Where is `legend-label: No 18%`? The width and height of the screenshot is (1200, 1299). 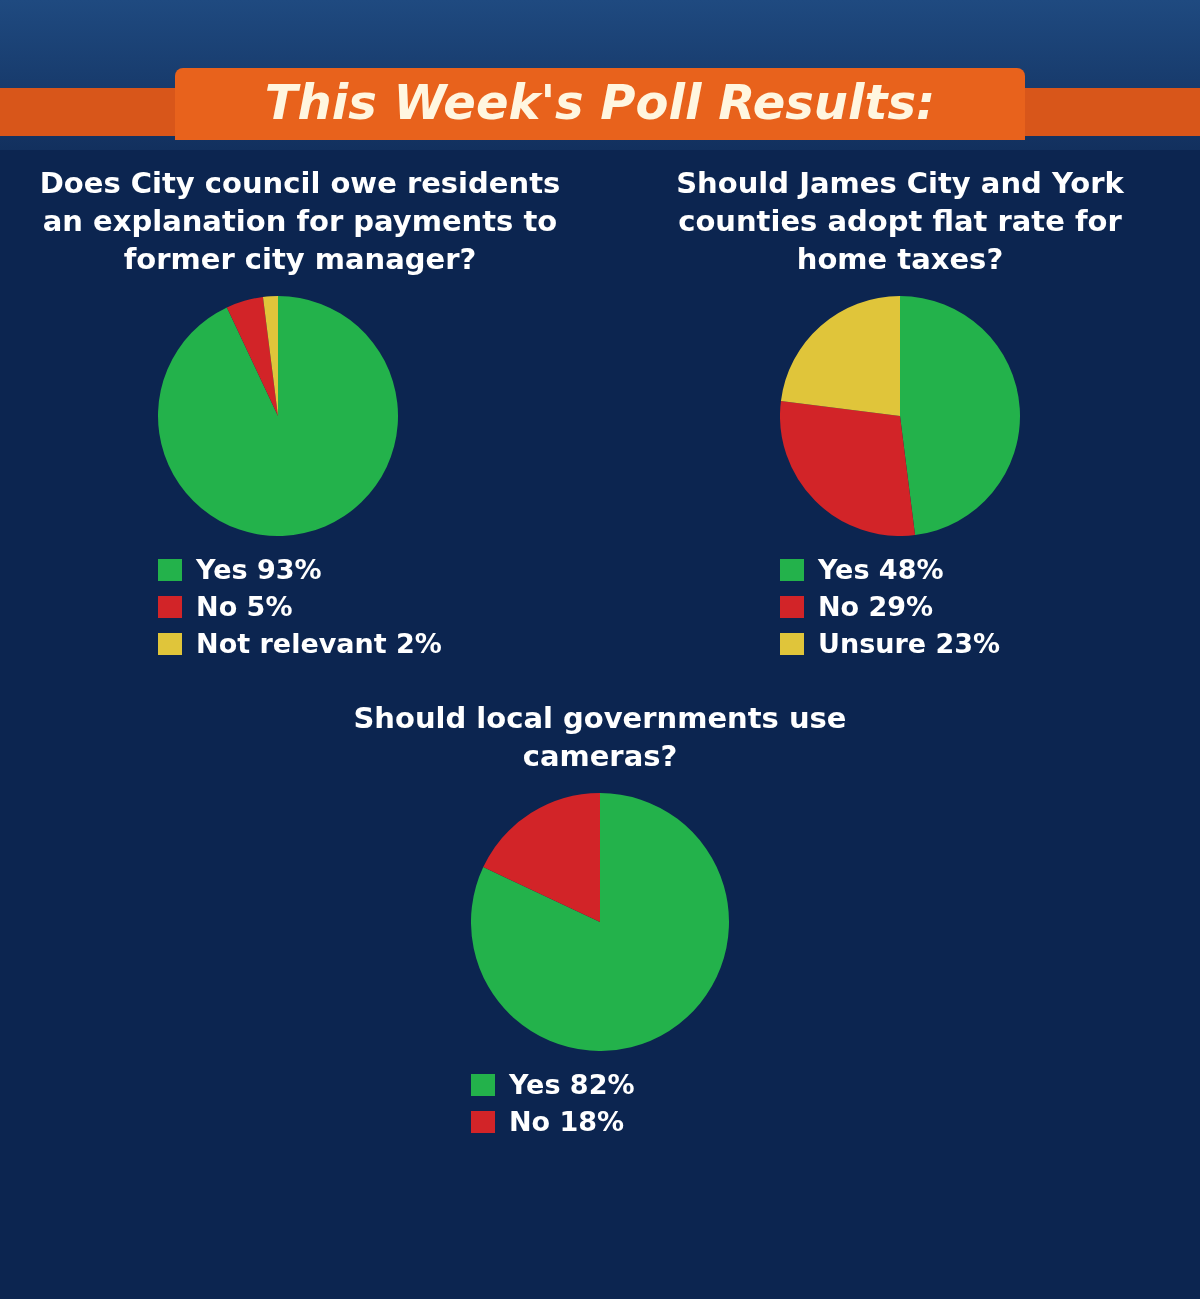
legend-label: No 18% is located at coordinates (567, 1121).